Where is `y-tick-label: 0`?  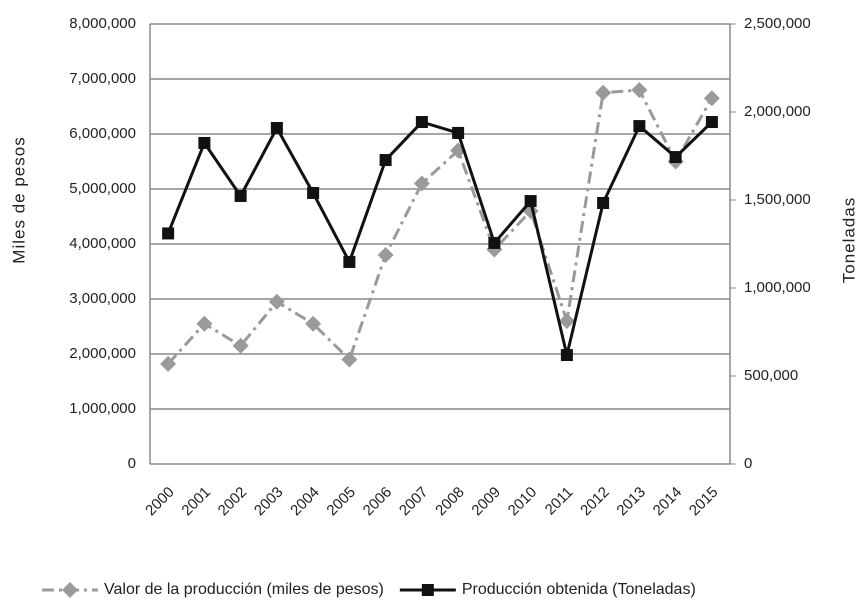 y-tick-label: 0 is located at coordinates (132, 463).